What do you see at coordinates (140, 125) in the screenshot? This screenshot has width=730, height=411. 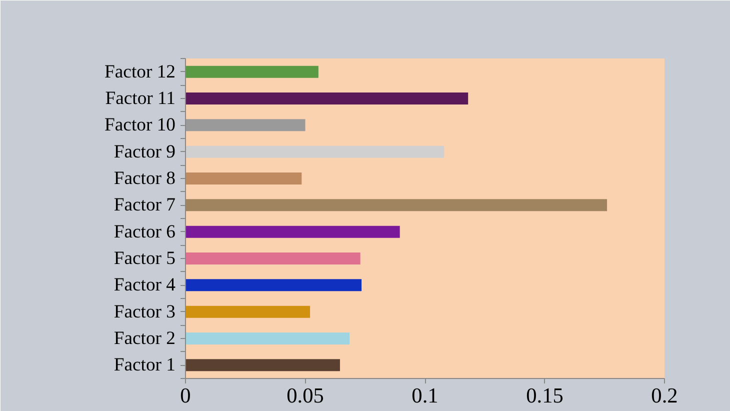 I see `y-tick-label: Factor 10` at bounding box center [140, 125].